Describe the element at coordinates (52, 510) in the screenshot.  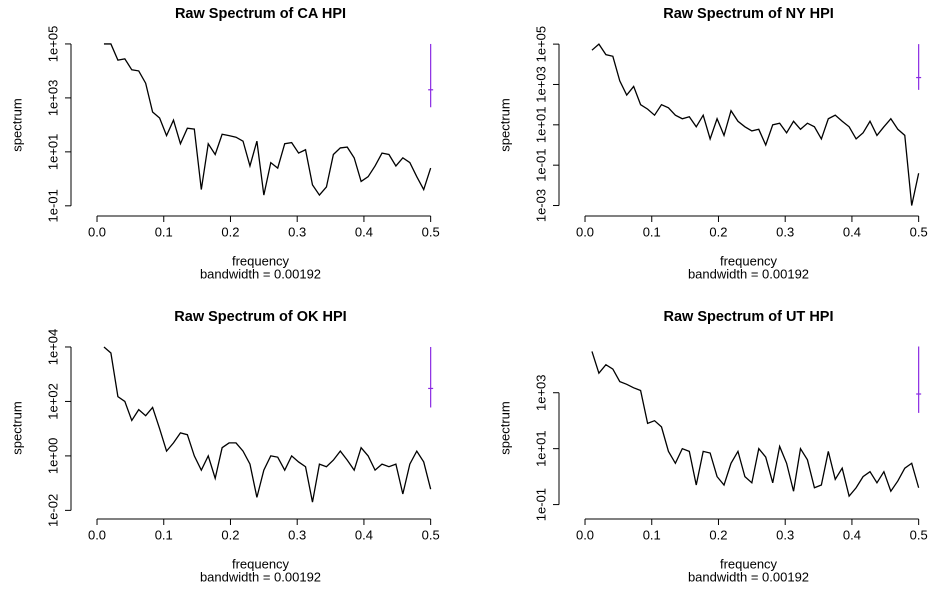
I see `y-tick-label: 1e-02` at that location.